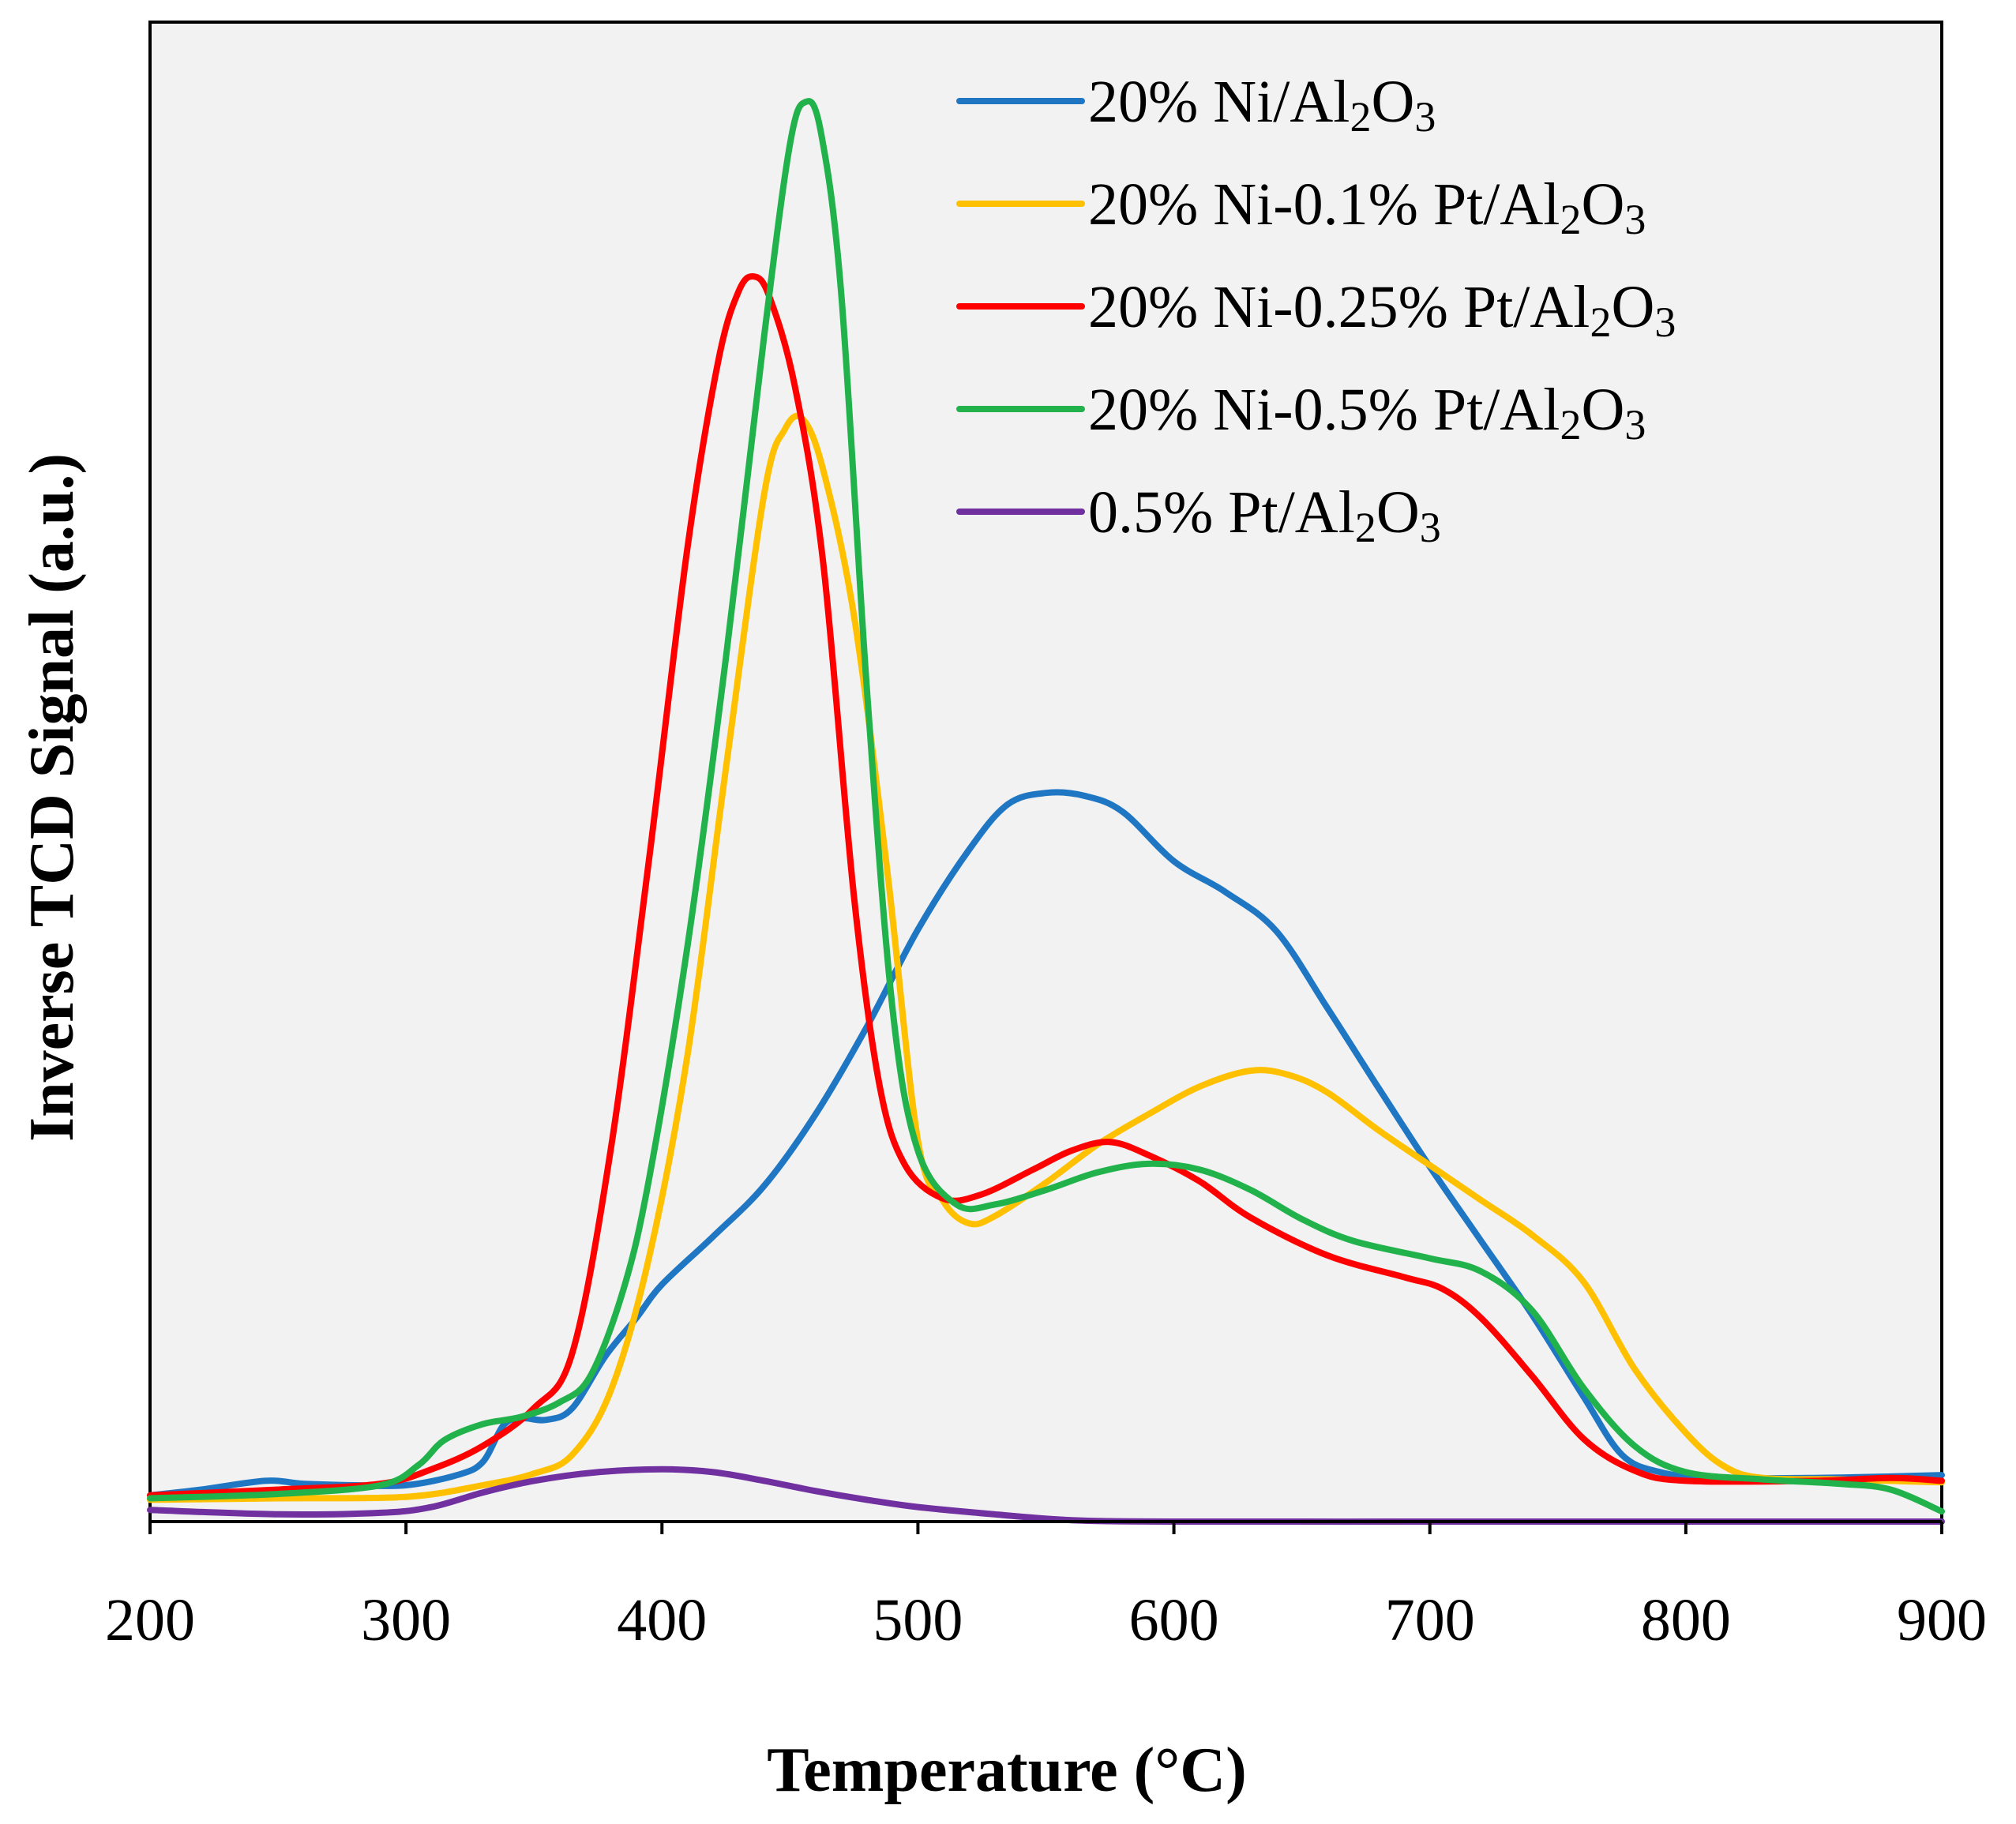 The width and height of the screenshot is (2016, 1824). What do you see at coordinates (1430, 1620) in the screenshot?
I see `x-tick-label: 700` at bounding box center [1430, 1620].